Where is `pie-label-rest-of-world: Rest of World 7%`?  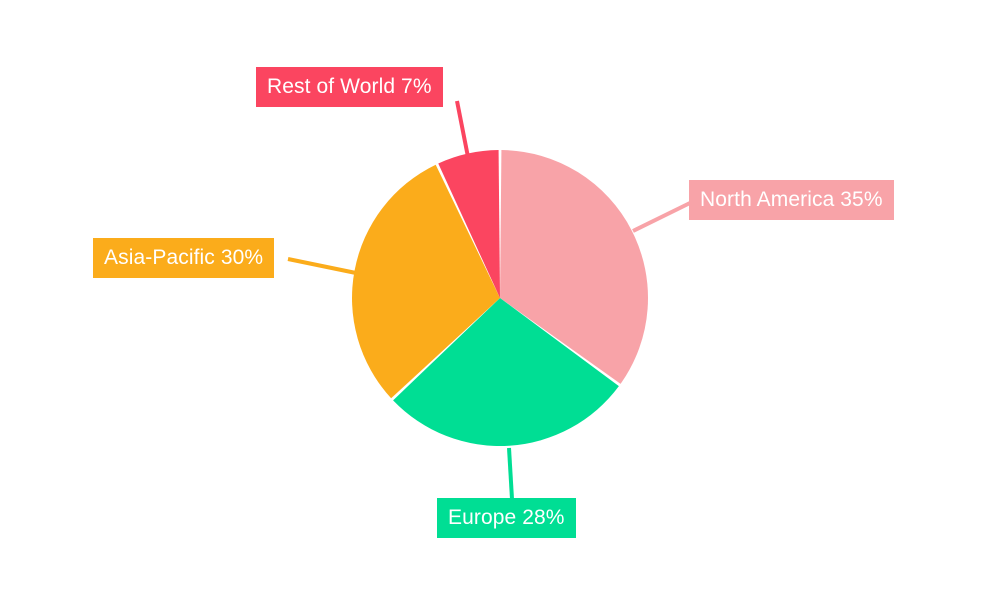 pie-label-rest-of-world: Rest of World 7% is located at coordinates (349, 87).